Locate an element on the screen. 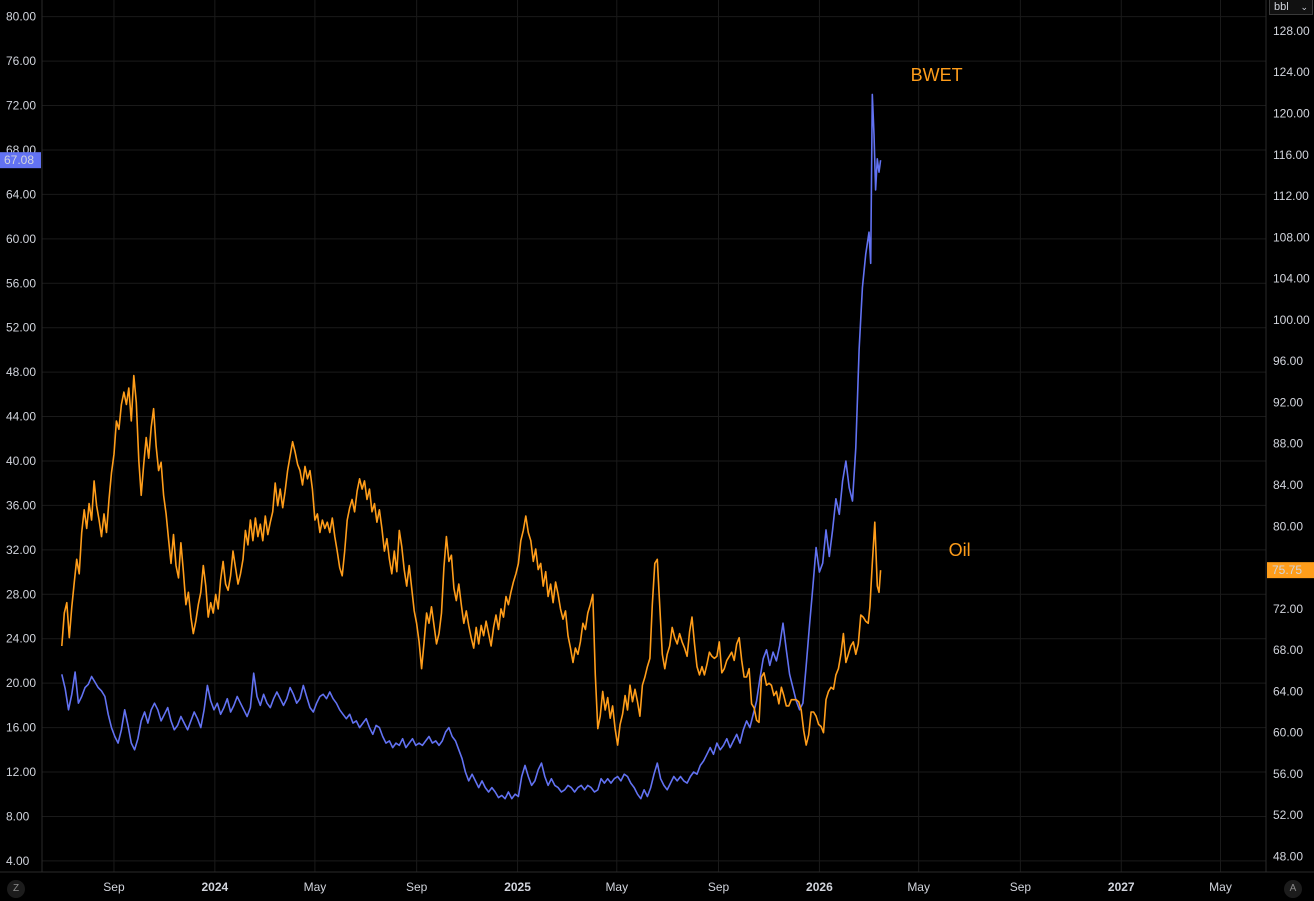  bwet-last-value-badge is located at coordinates (20, 160).